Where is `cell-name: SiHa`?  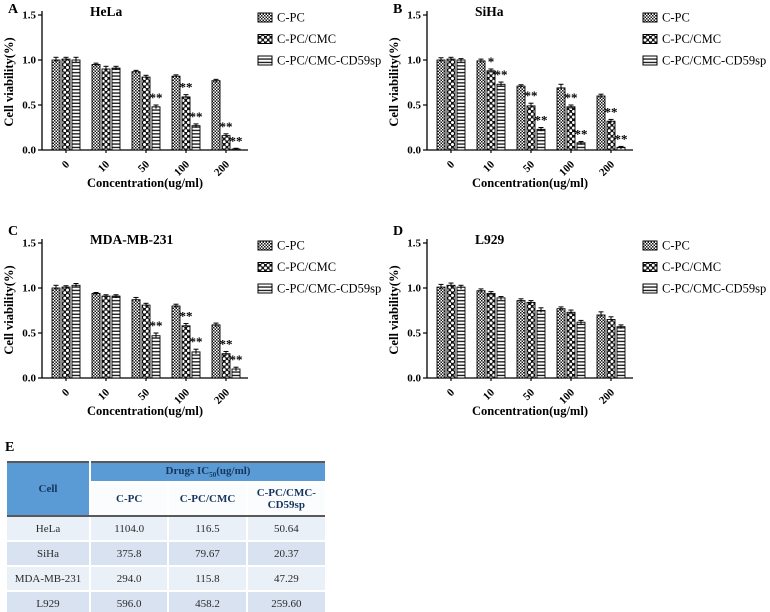
cell-name: SiHa is located at coordinates (49, 554).